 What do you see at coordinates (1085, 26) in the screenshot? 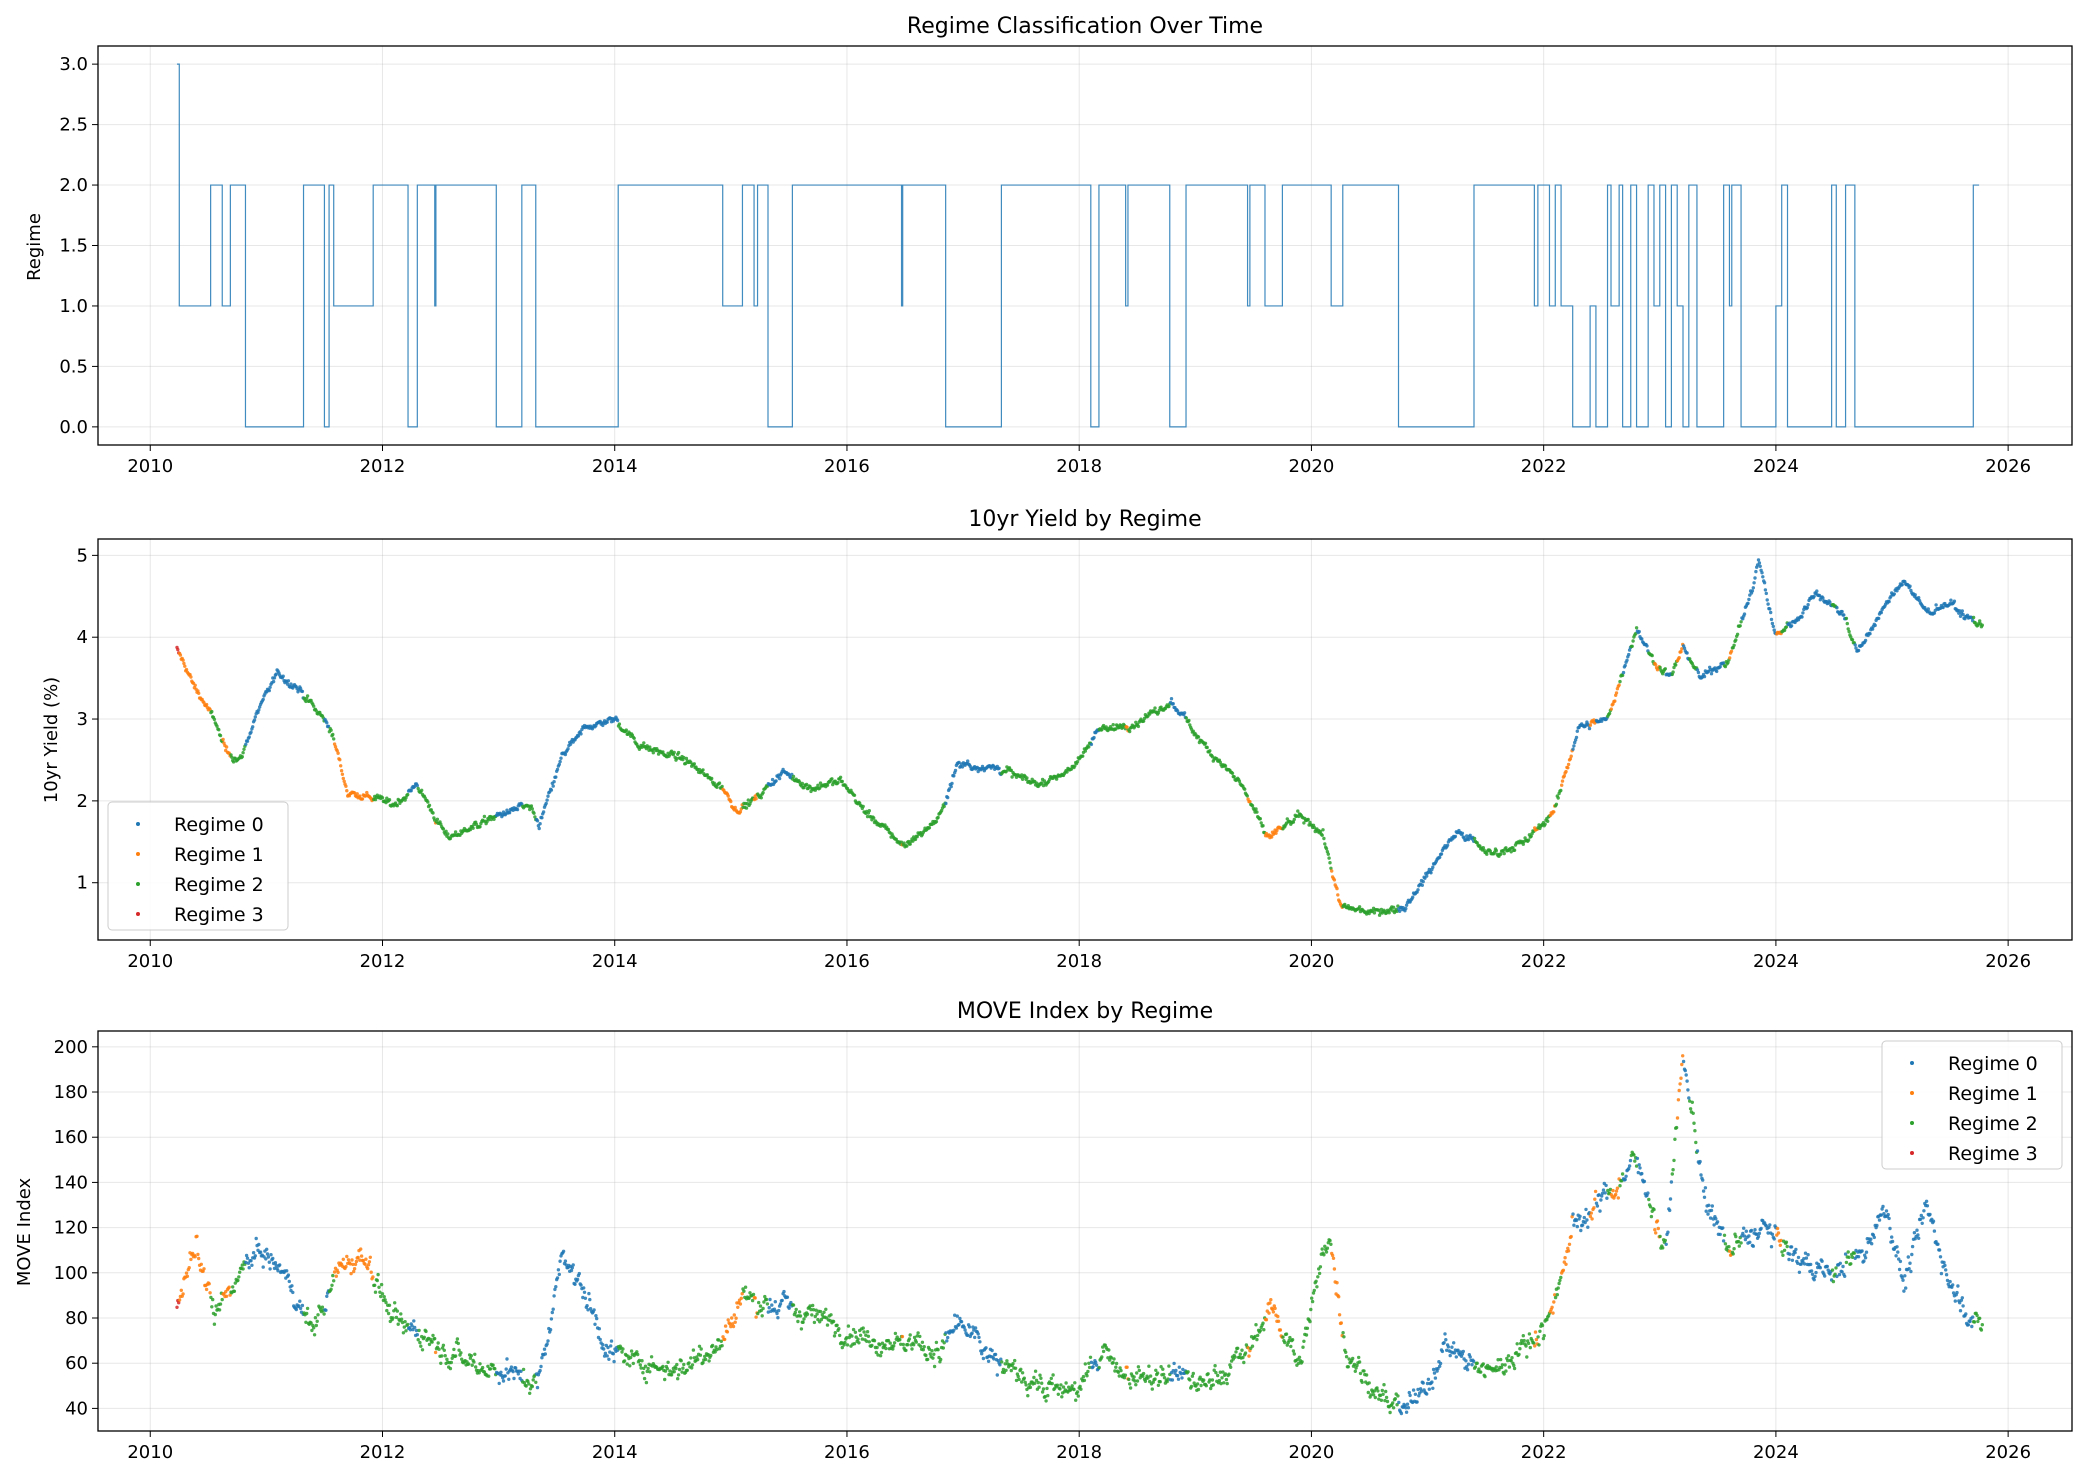
I see `regime-chart-title: Regime Classification Over Time` at bounding box center [1085, 26].